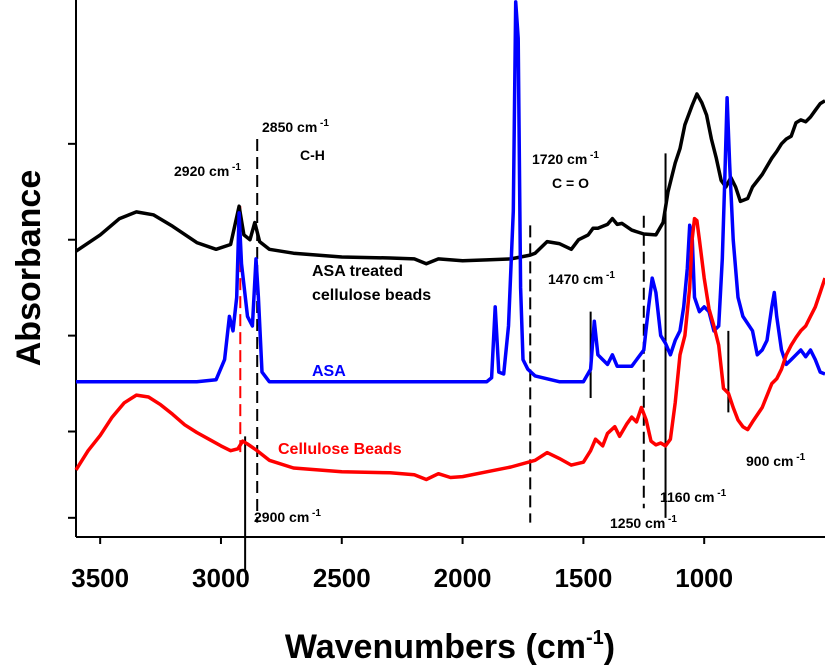 This screenshot has width=825, height=669. Describe the element at coordinates (435, 647) in the screenshot. I see `x-axis-title-main: Wavenumbers (cm` at that location.